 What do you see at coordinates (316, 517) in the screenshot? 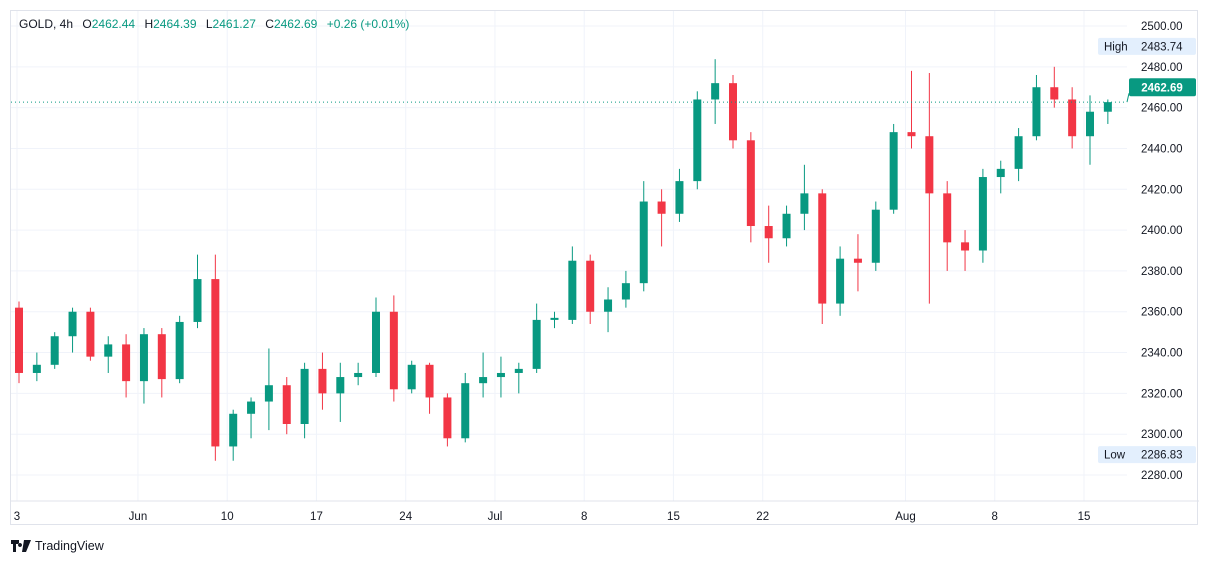
I see `time-tick: 17` at bounding box center [316, 517].